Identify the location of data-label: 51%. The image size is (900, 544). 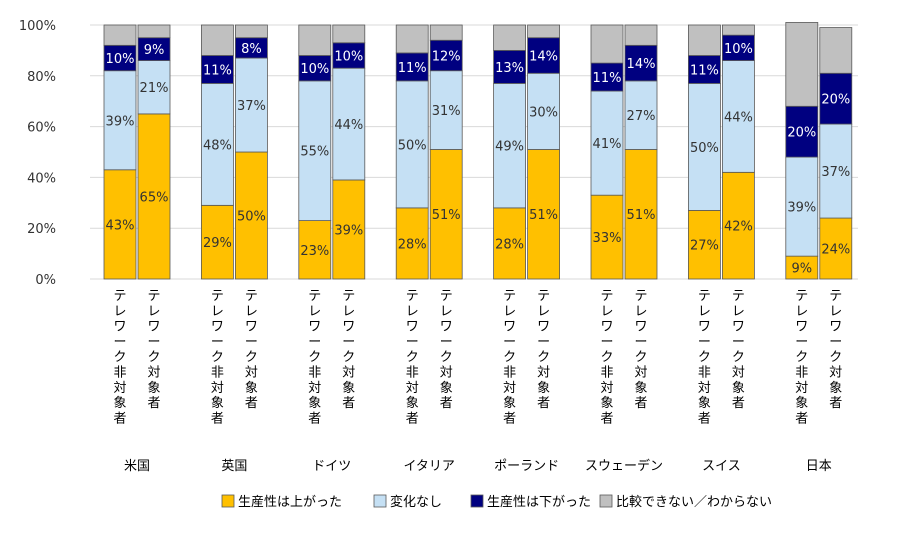
(543, 215).